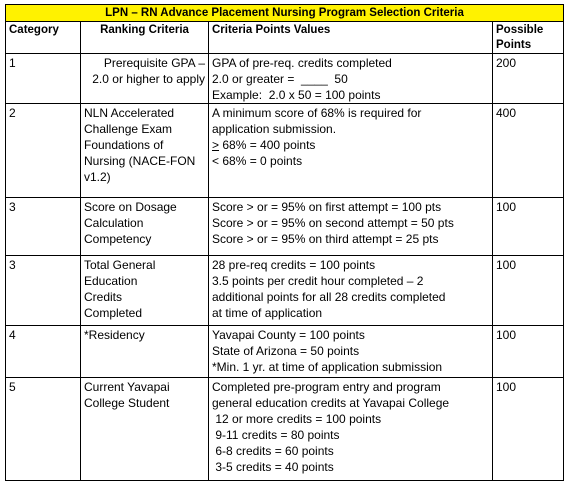  I want to click on criteria-line: State of Arizona = 50 points, so click(286, 351).